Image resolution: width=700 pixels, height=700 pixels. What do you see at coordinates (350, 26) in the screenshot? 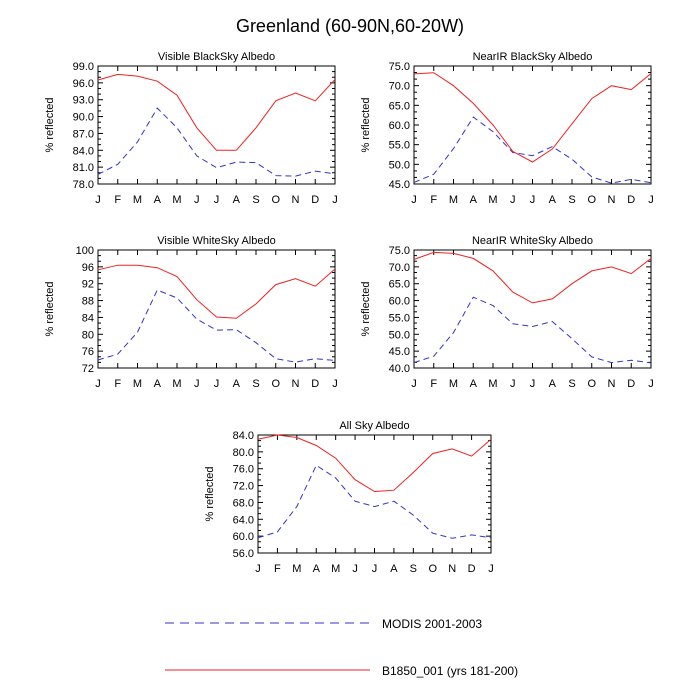
I see `figure-title: Greenland (60-90N,60-20W)` at bounding box center [350, 26].